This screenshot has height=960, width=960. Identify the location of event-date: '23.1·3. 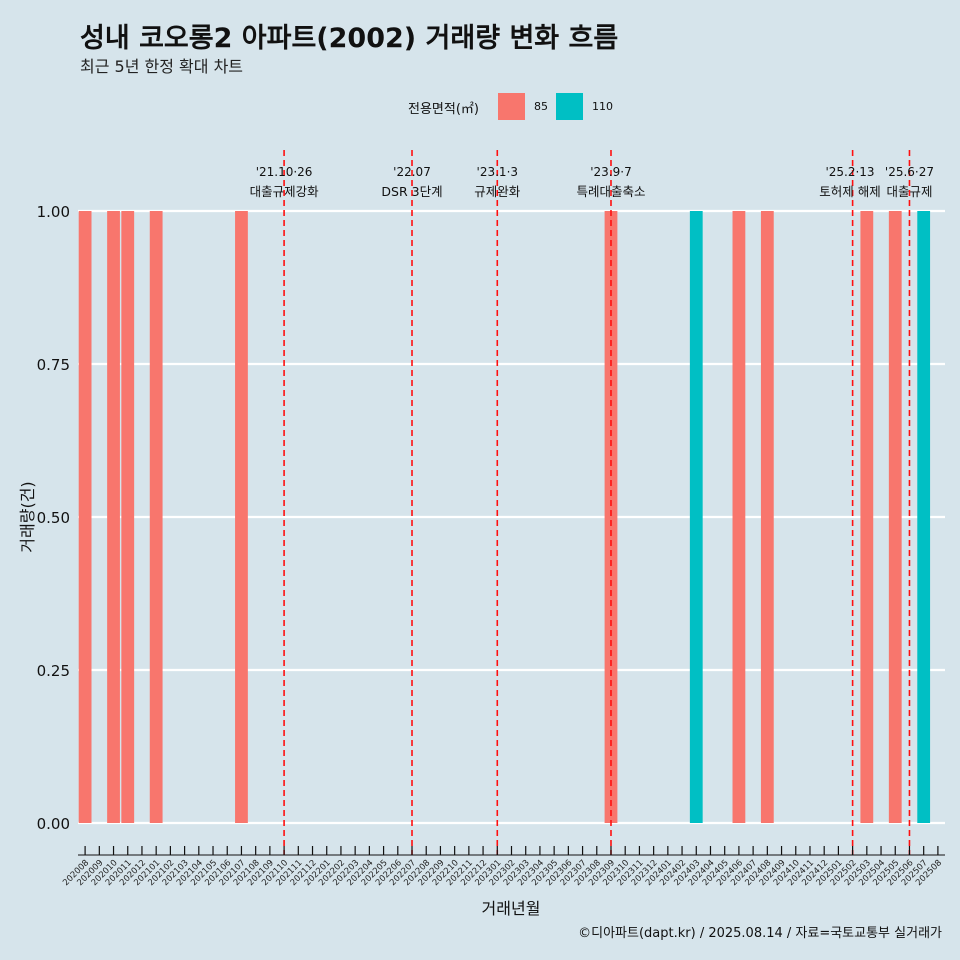
(497, 172).